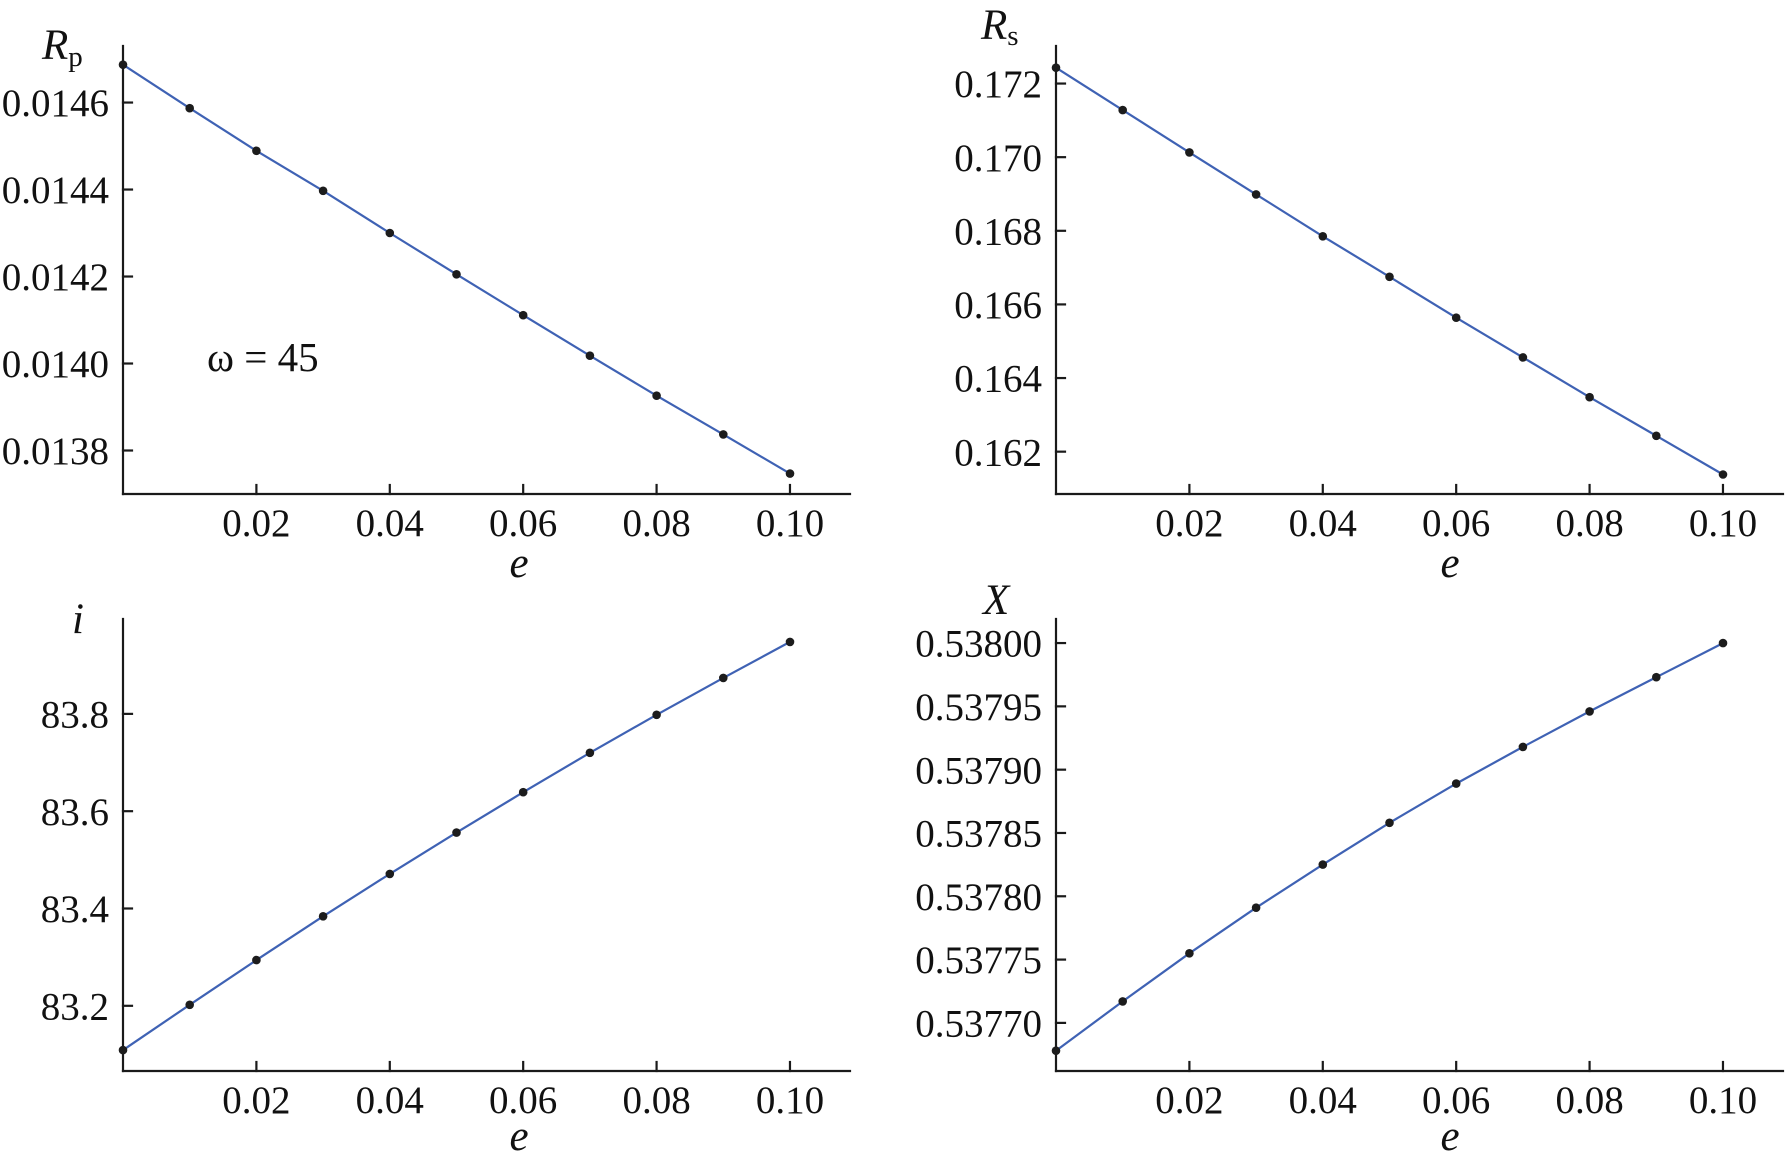 Image resolution: width=1788 pixels, height=1166 pixels. What do you see at coordinates (75, 1006) in the screenshot?
I see `y-tick-label: 83.2` at bounding box center [75, 1006].